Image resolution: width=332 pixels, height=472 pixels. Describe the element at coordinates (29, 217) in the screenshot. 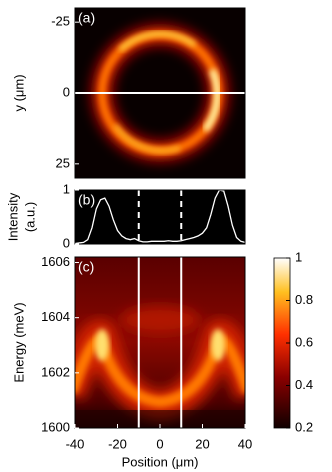

I see `y-axis-label: (a.u.)` at that location.